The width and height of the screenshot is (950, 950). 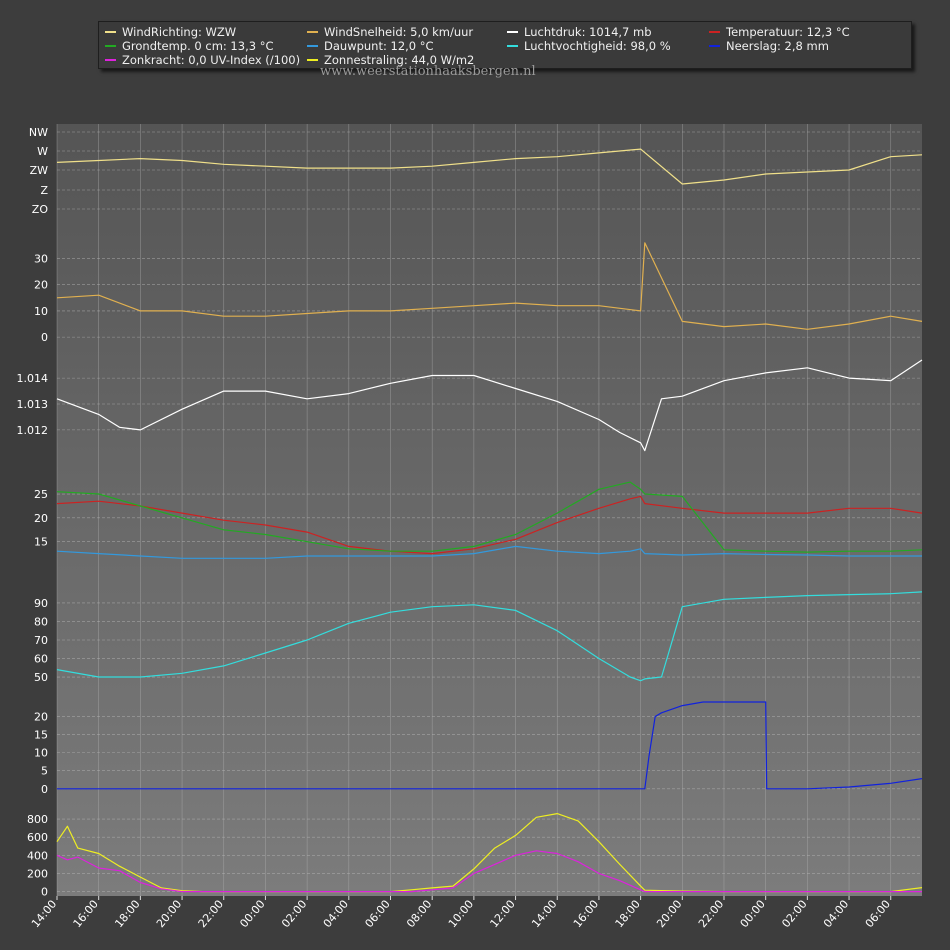 What do you see at coordinates (461, 914) in the screenshot?
I see `x-tick-label: 10:00` at bounding box center [461, 914].